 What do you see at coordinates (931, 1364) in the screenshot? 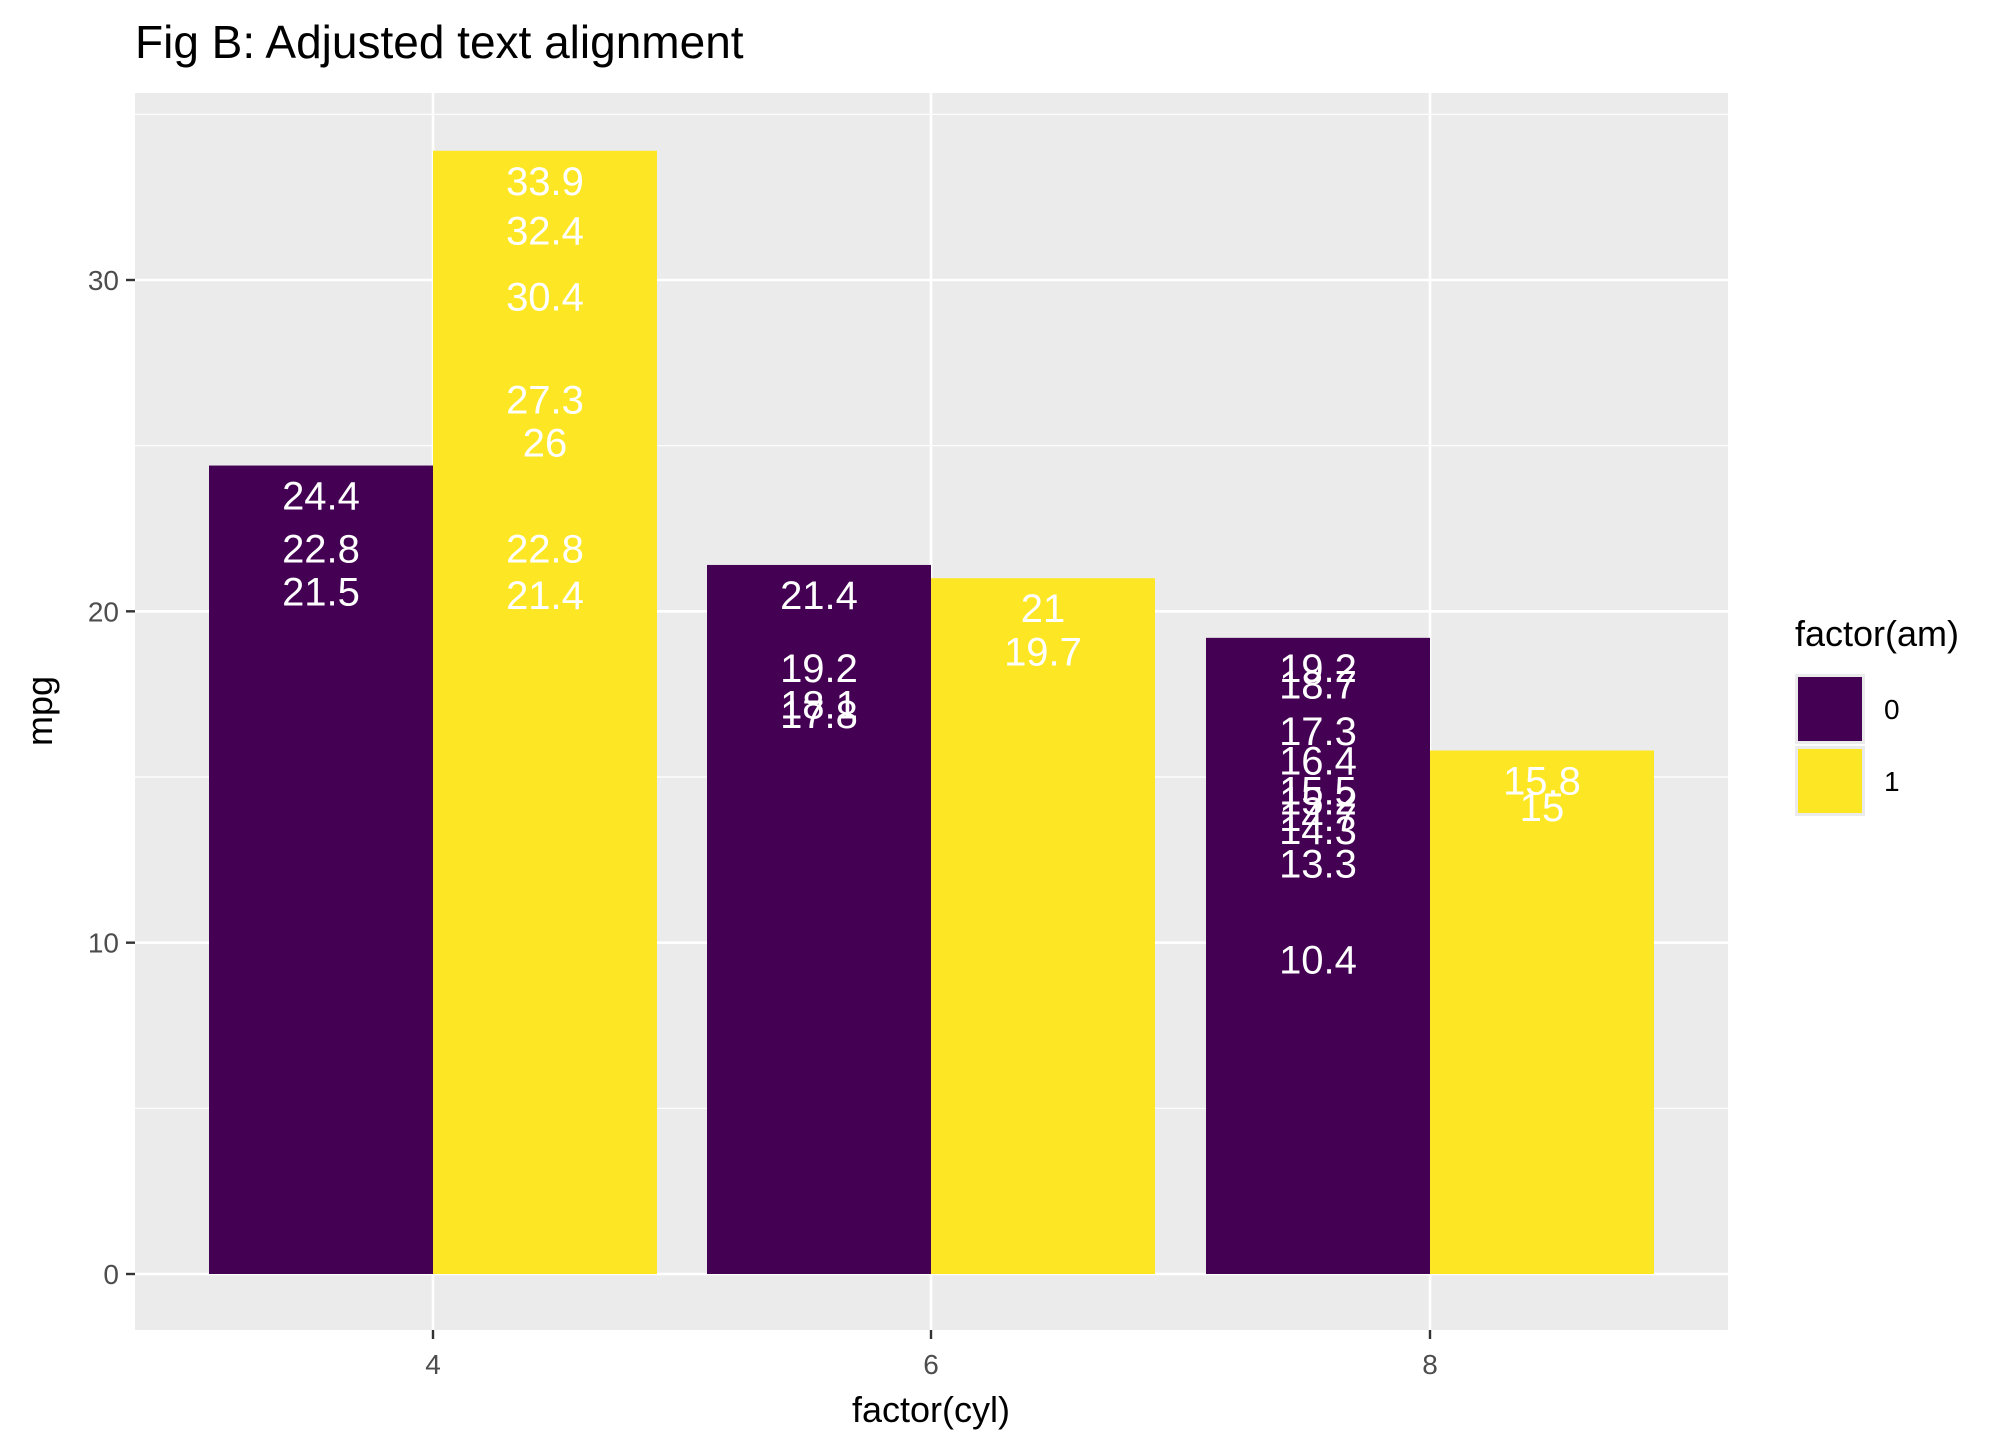
I see `x-tick-label: 6` at bounding box center [931, 1364].